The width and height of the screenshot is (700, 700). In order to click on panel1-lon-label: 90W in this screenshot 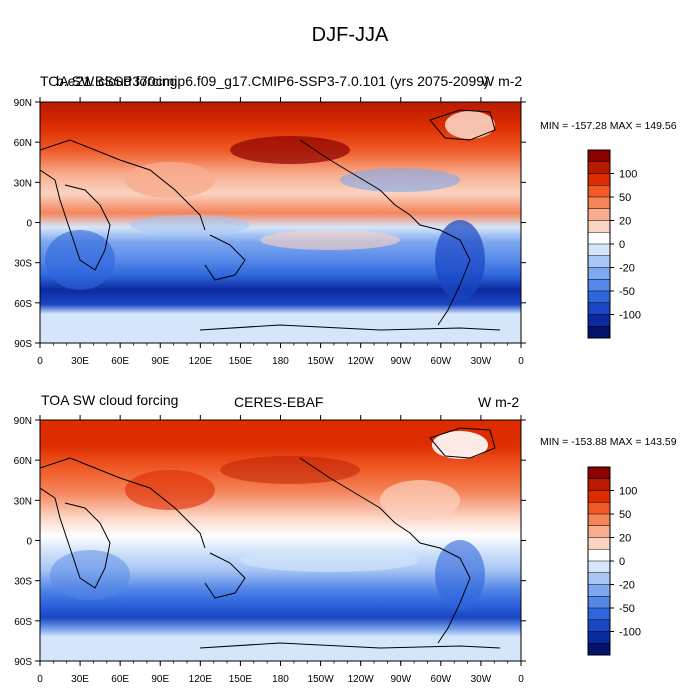, I will do `click(400, 361)`.